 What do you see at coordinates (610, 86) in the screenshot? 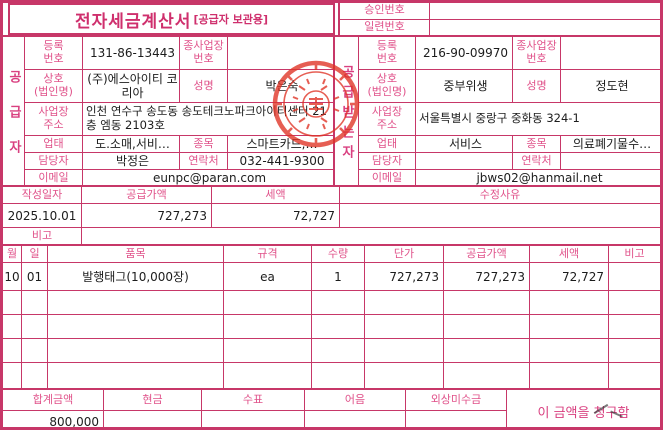
I see `buyer-ceo-value: 정도현` at bounding box center [610, 86].